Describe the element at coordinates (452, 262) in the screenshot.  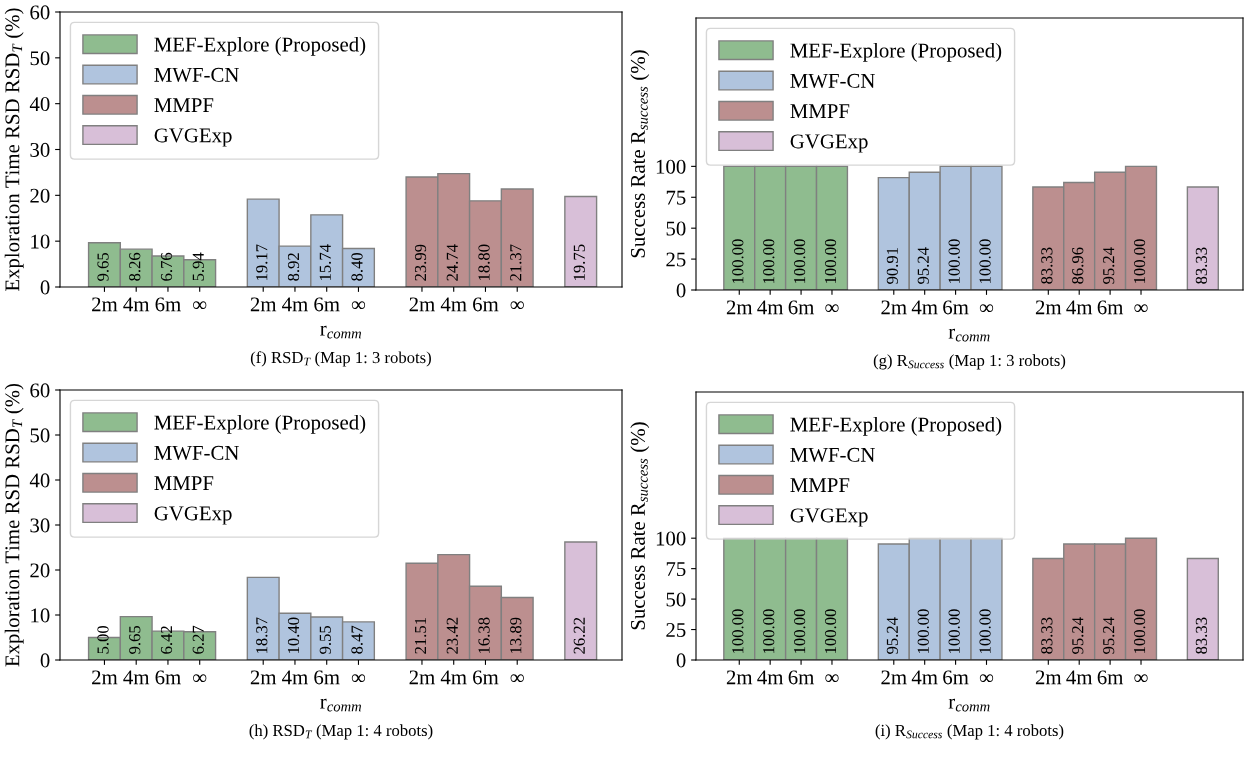
I see `data-label: 24.74` at that location.